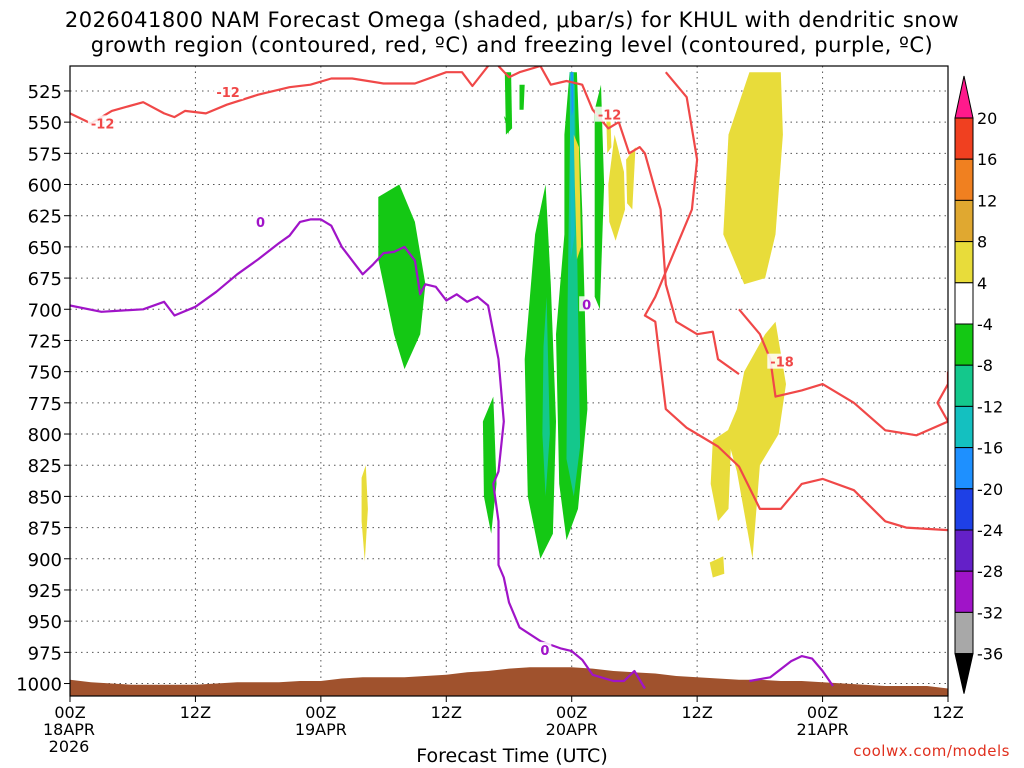  Describe the element at coordinates (45, 279) in the screenshot. I see `y-tick-label: 675` at that location.